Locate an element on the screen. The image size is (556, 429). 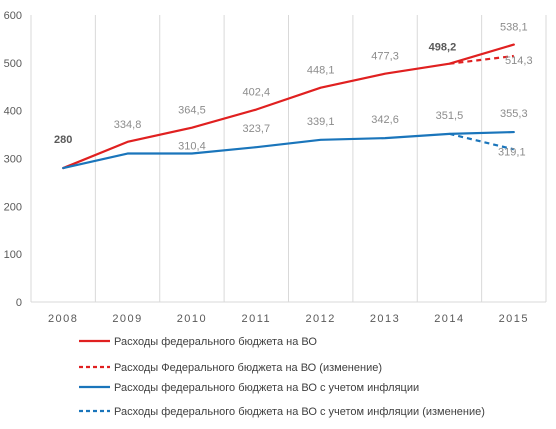
data-label: 351,5 is located at coordinates (450, 116).